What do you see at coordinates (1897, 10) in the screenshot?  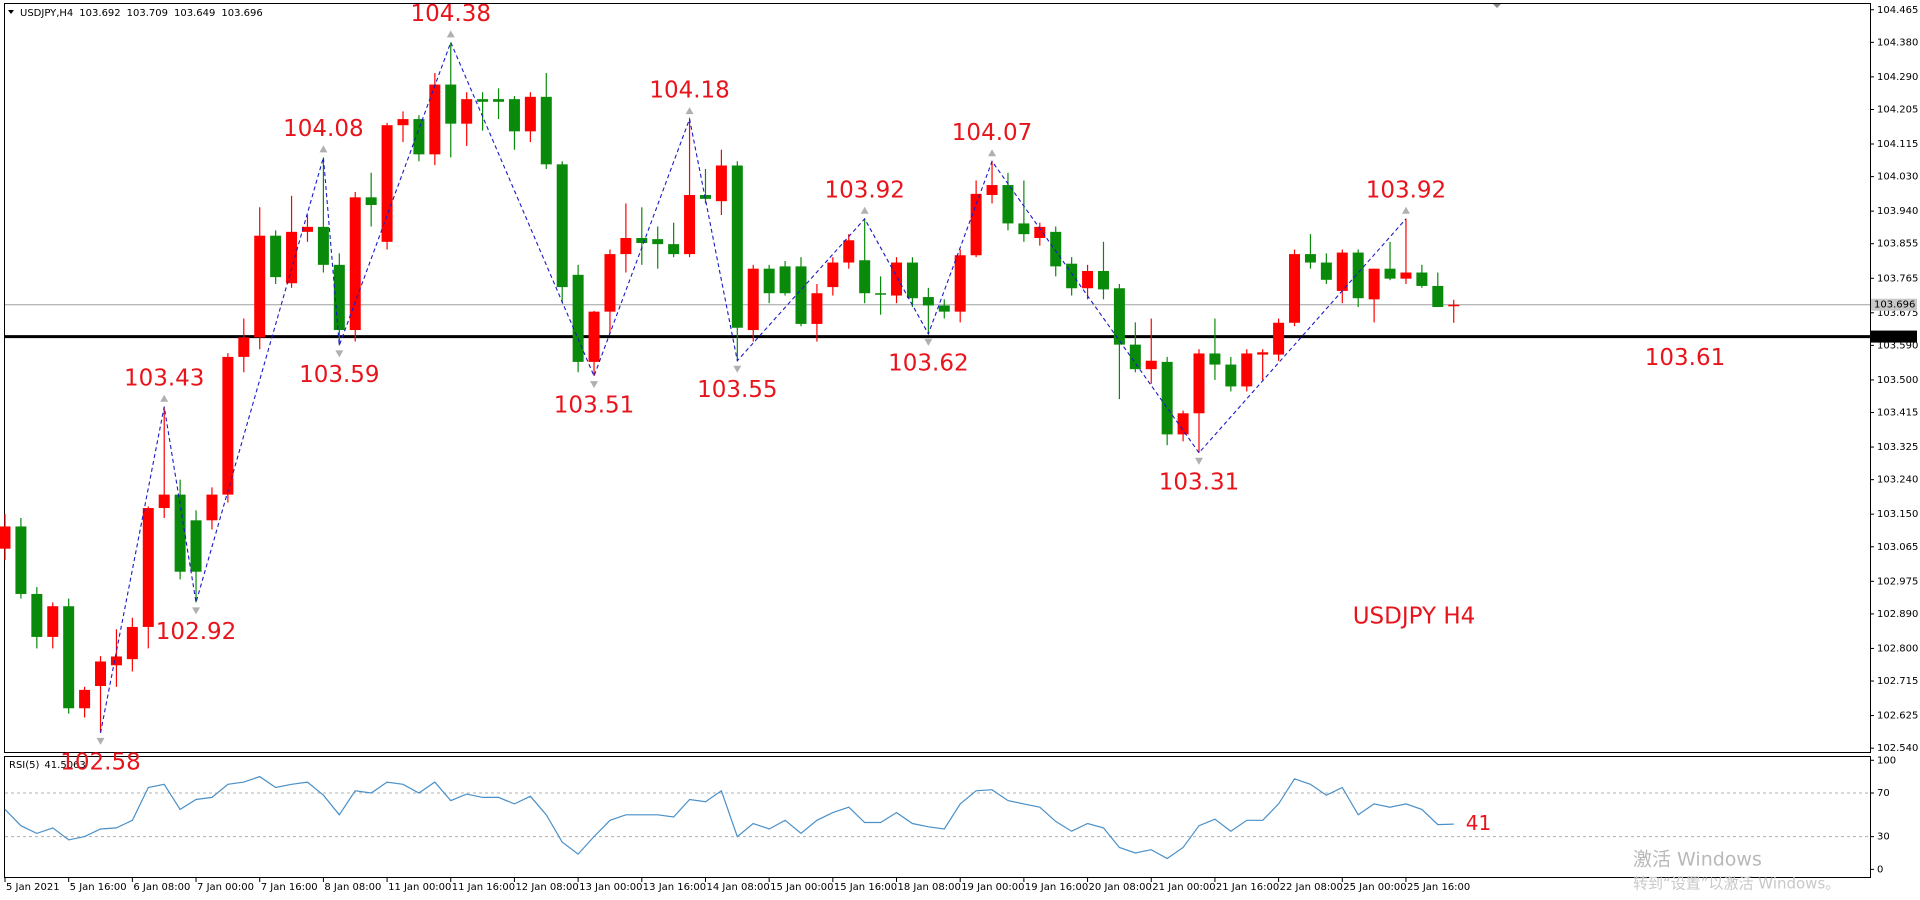 I see `y-tick-label: 104.465` at bounding box center [1897, 10].